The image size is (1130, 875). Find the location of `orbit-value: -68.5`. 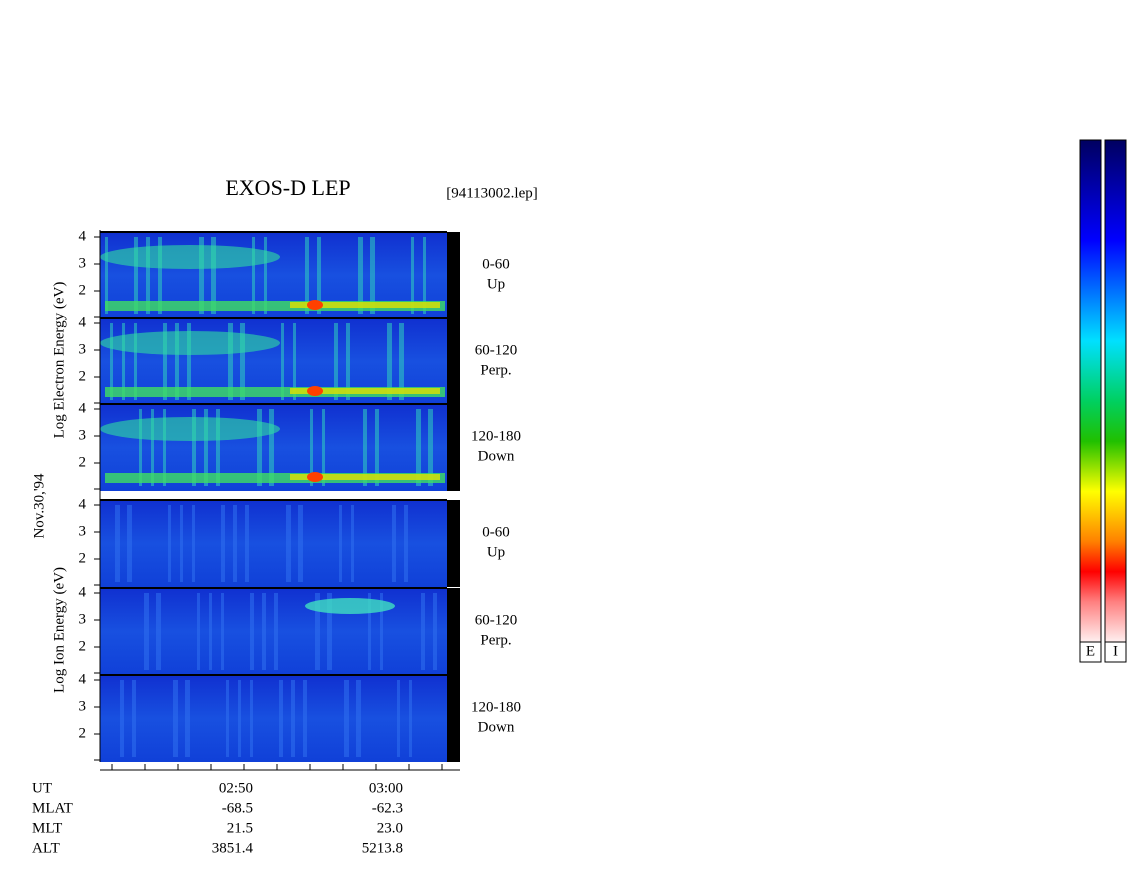

orbit-value: -68.5 is located at coordinates (237, 808).